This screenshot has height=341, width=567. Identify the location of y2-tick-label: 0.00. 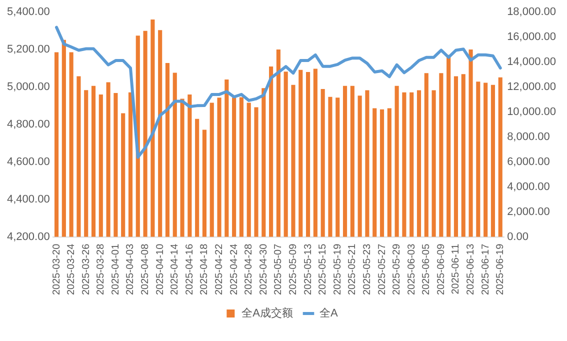
(517, 236).